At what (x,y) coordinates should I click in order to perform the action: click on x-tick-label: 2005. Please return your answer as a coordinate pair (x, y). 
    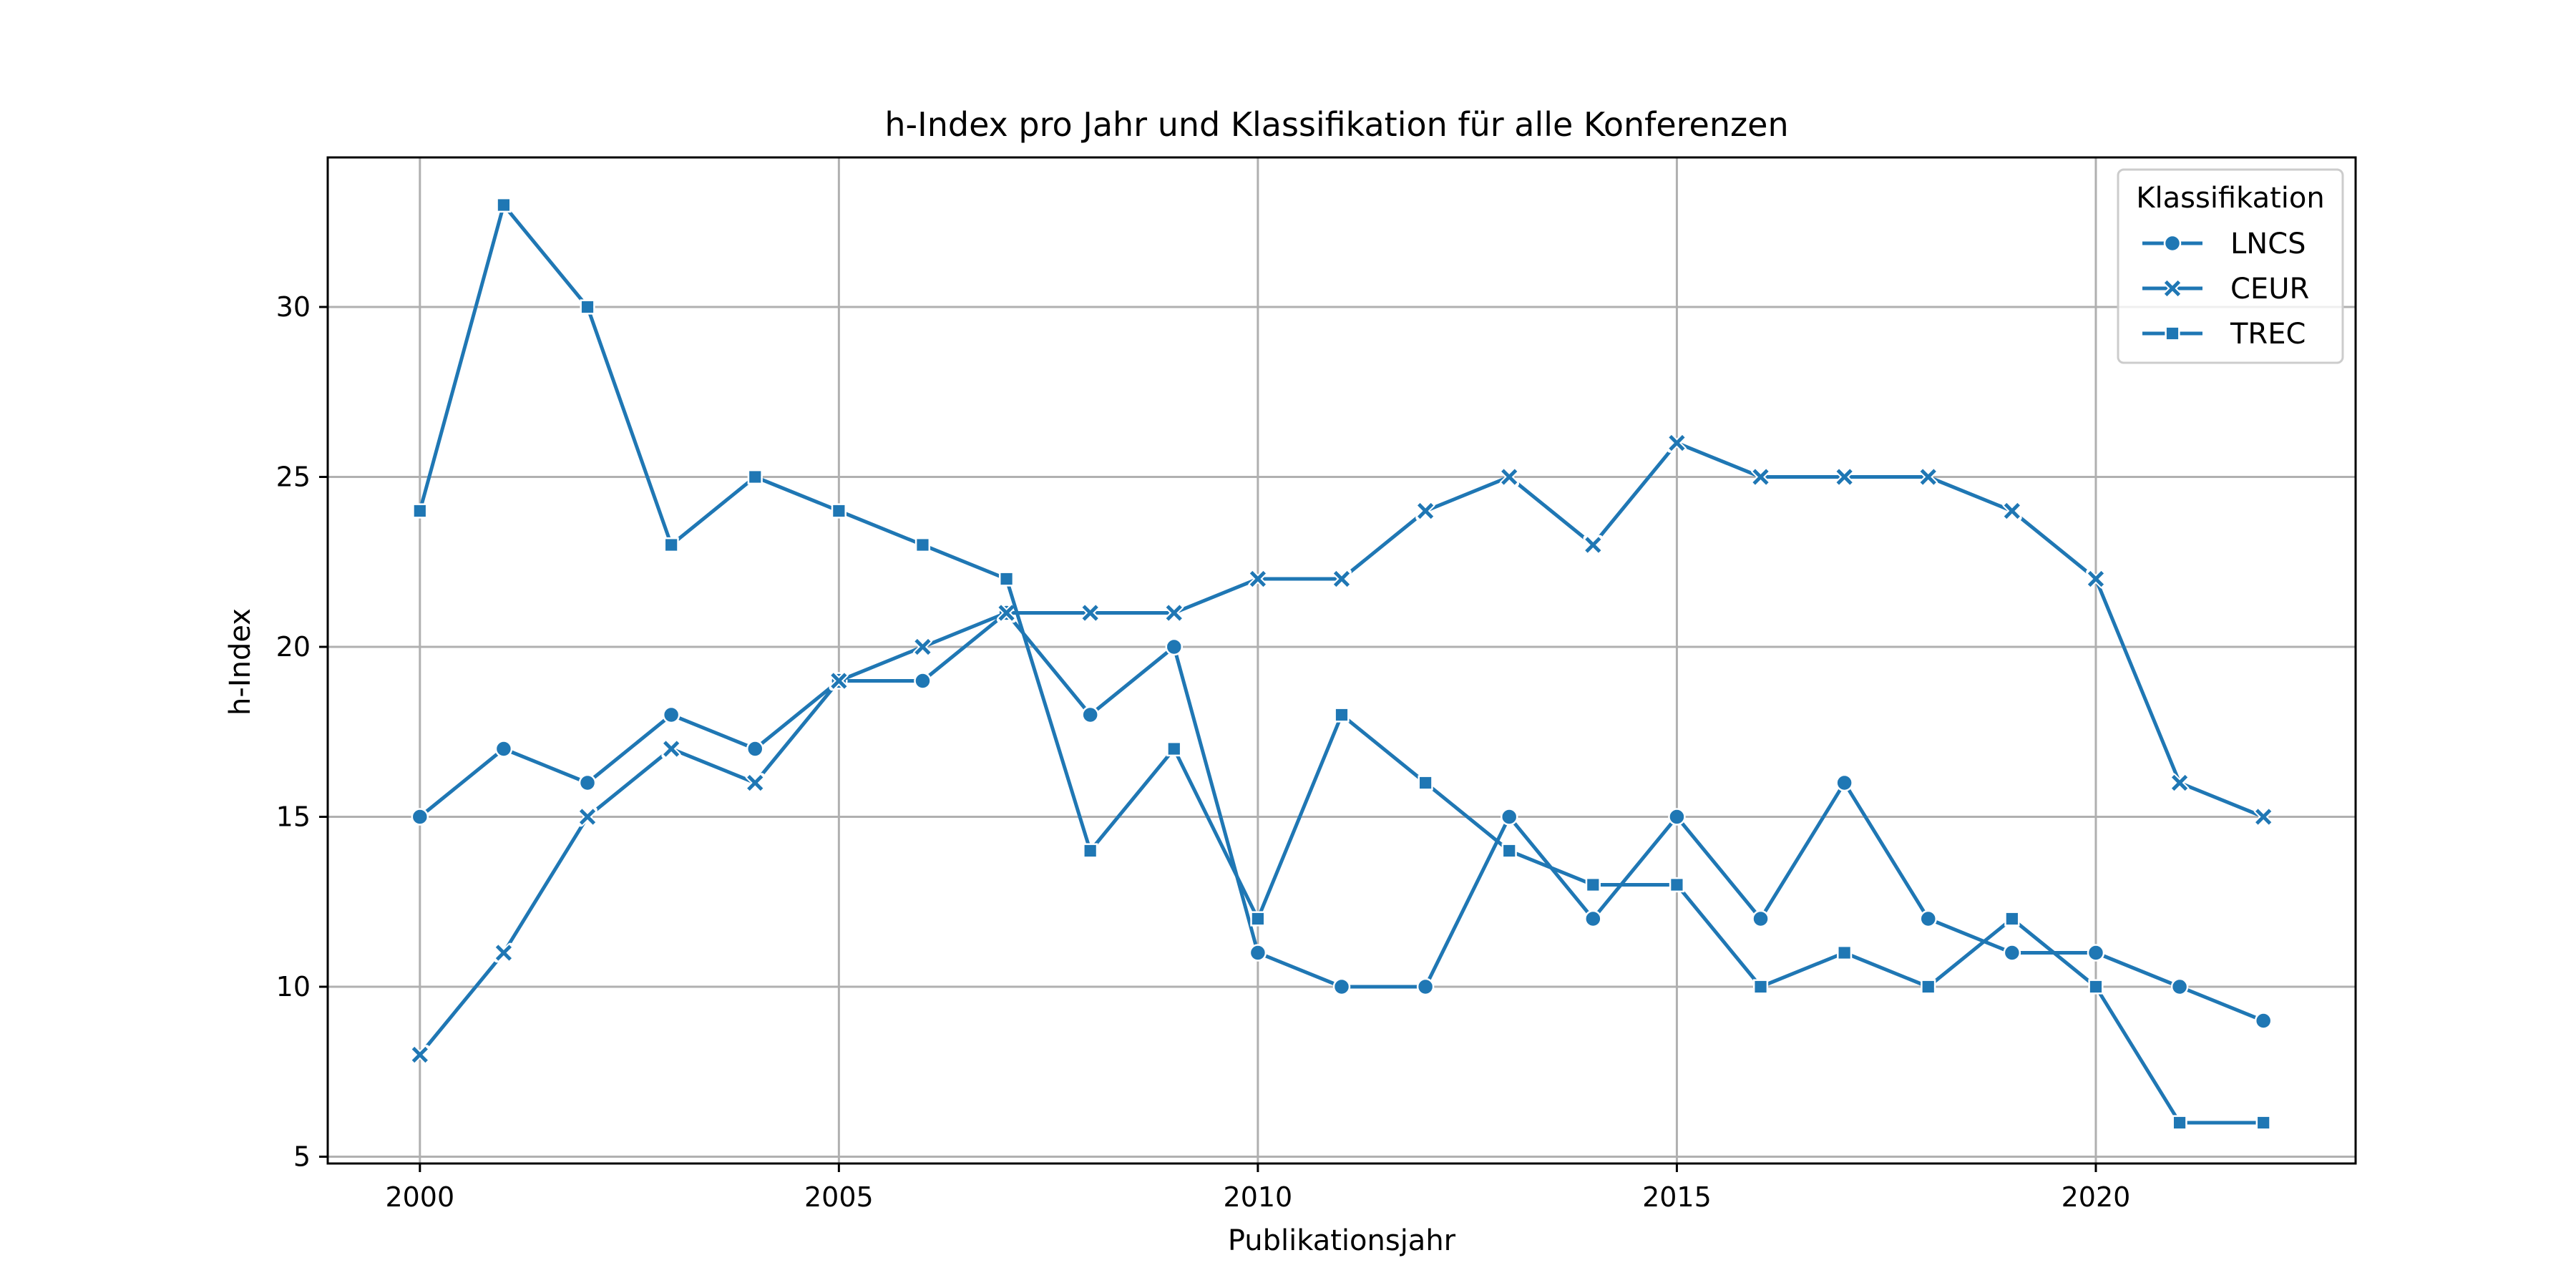
    Looking at the image, I should click on (839, 1197).